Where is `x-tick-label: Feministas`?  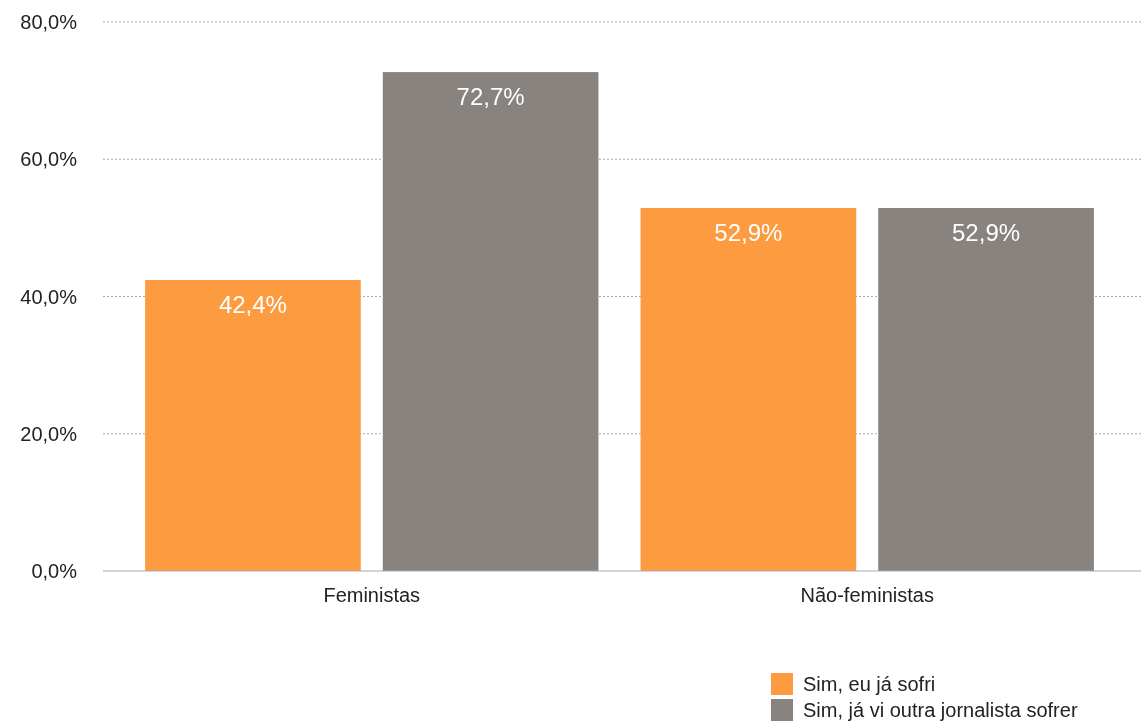 x-tick-label: Feministas is located at coordinates (372, 595).